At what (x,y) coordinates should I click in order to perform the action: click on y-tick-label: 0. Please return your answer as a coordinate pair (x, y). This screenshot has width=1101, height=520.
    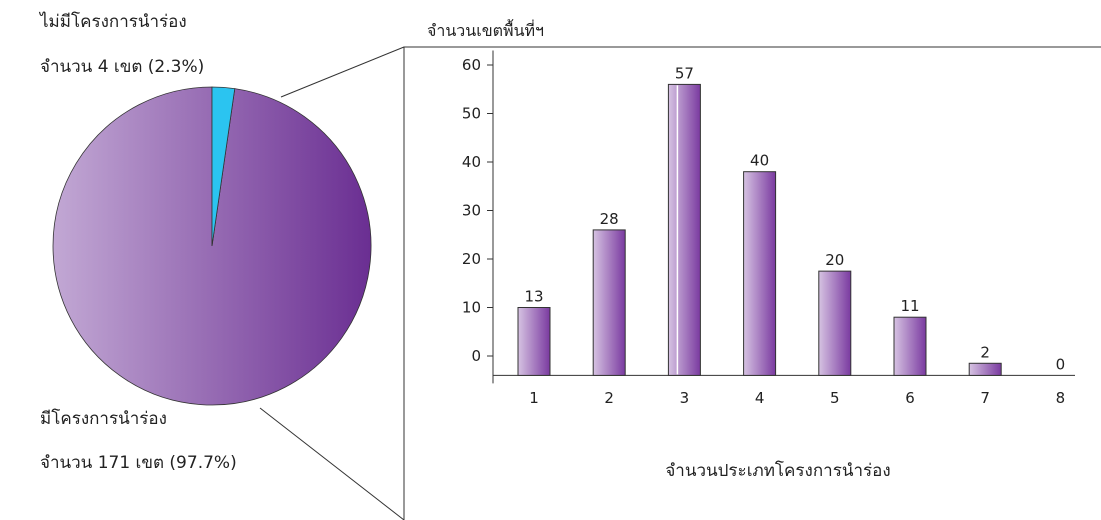
    Looking at the image, I should click on (476, 356).